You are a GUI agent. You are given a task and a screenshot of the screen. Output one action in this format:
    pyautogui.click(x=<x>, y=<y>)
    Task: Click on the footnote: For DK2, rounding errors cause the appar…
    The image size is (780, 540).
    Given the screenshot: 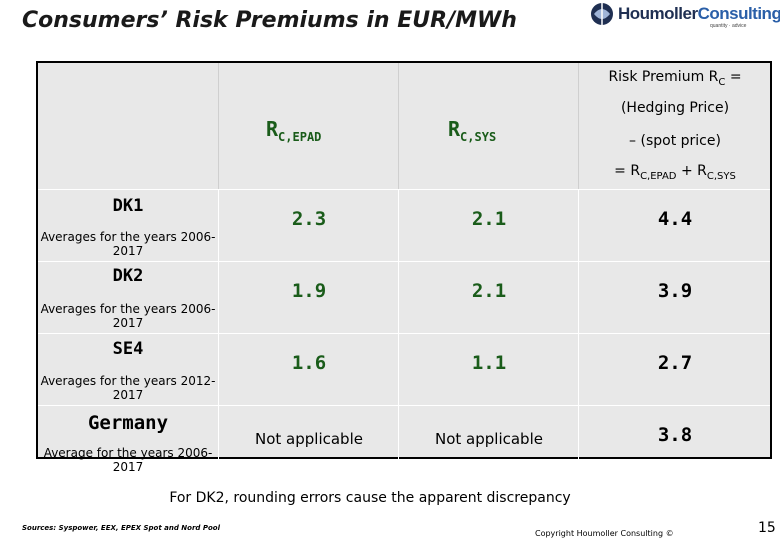 What is the action you would take?
    pyautogui.click(x=370, y=498)
    